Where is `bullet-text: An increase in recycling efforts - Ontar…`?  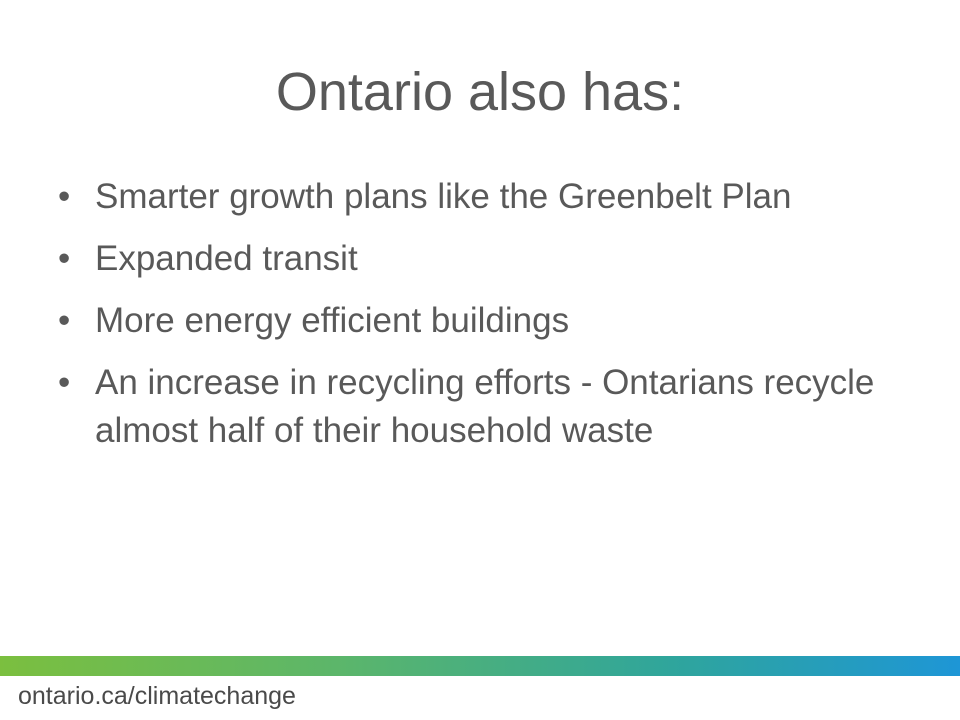 bullet-text: An increase in recycling efforts - Ontar… is located at coordinates (485, 406).